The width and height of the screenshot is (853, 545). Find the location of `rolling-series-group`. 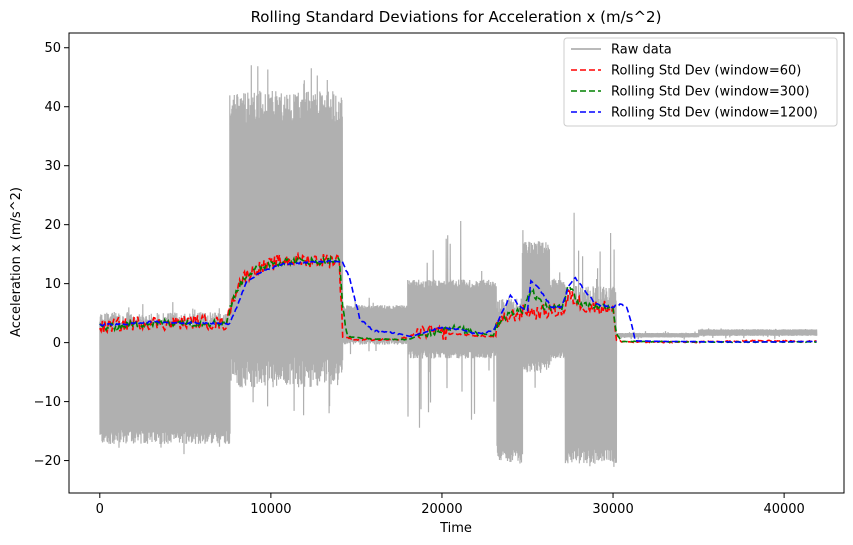

rolling-series-group is located at coordinates (458, 297).